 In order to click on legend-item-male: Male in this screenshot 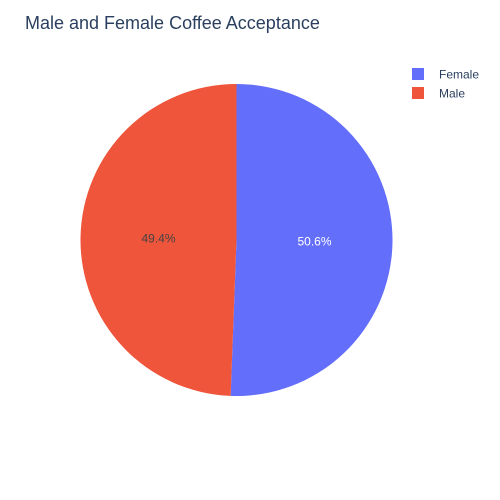, I will do `click(438, 94)`.